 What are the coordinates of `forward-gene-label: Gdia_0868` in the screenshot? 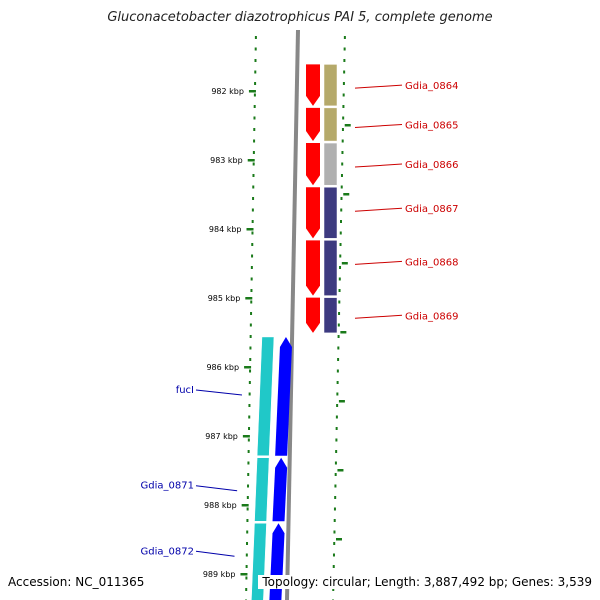 It's located at (431, 262).